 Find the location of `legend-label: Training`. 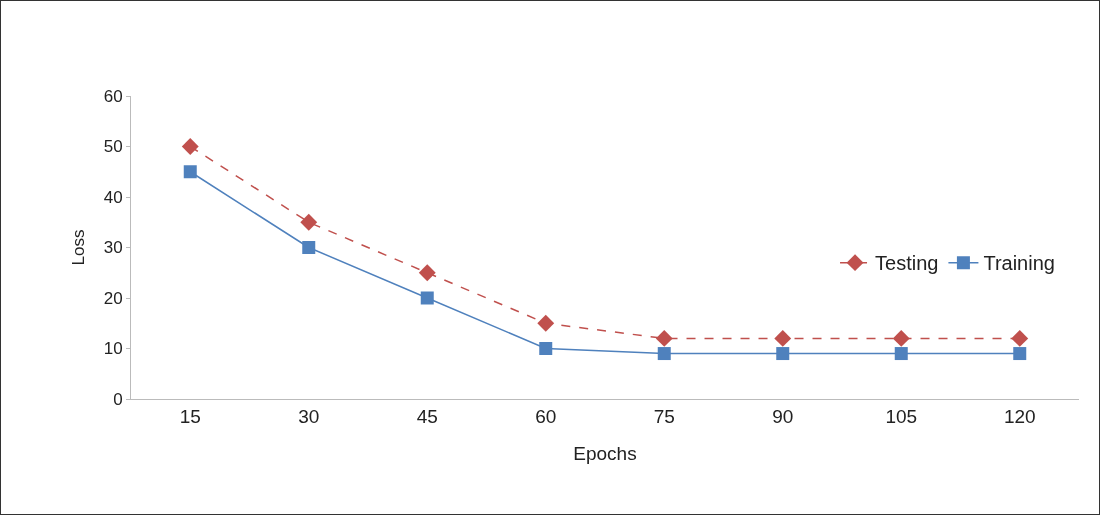

legend-label: Training is located at coordinates (1019, 263).